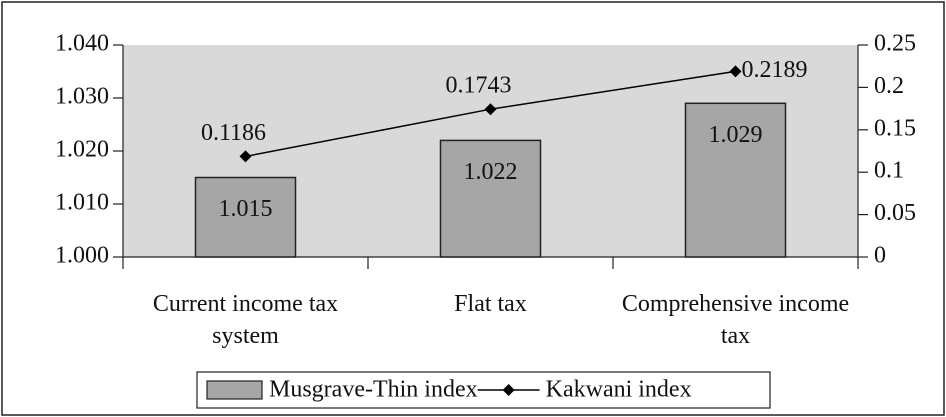 This screenshot has width=946, height=417. I want to click on x-tick-label: Flat tax, so click(490, 304).